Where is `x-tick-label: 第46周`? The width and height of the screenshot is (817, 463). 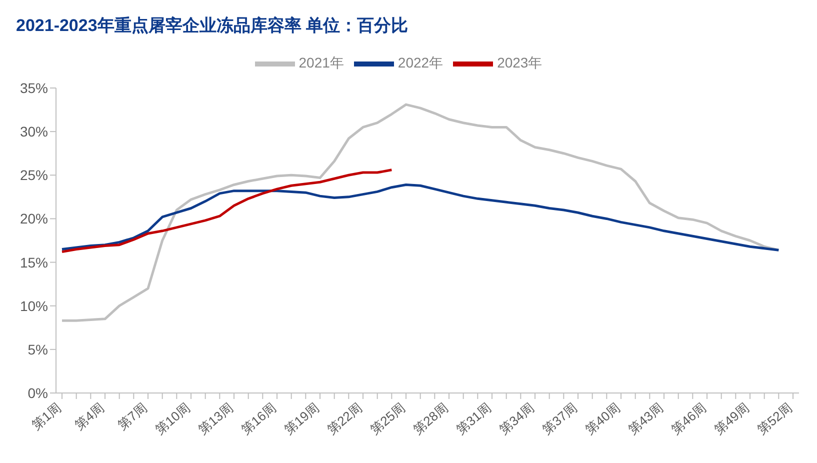 x-tick-label: 第46周 is located at coordinates (688, 419).